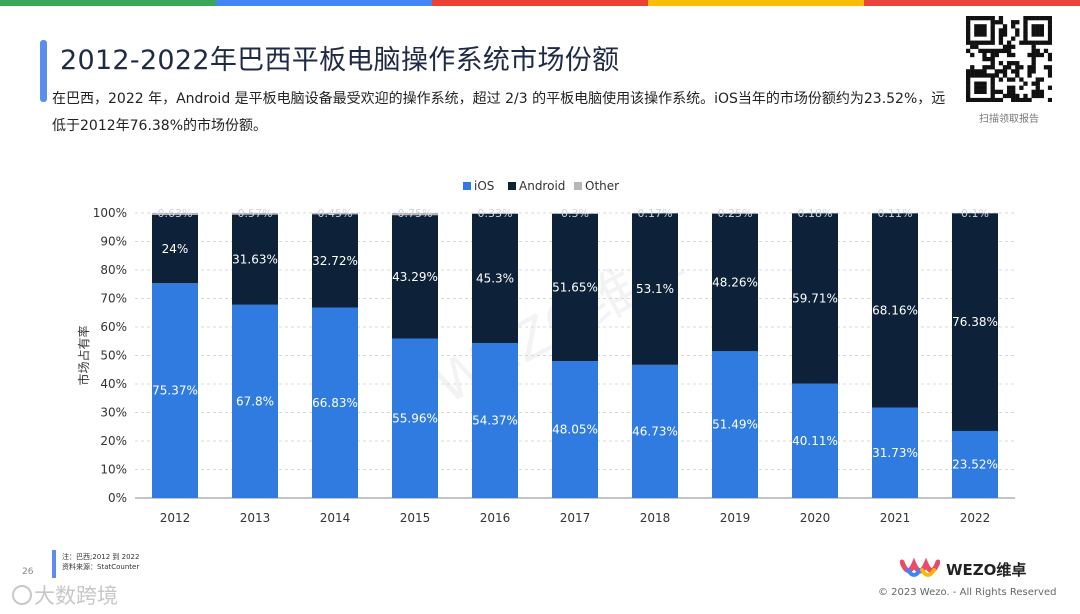 The image size is (1080, 614). I want to click on source-note: 注：巴西;2012 到 2022 资料来源：StatCounter, so click(100, 562).